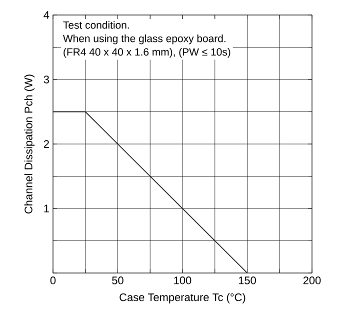 The image size is (341, 332). What do you see at coordinates (29, 144) in the screenshot?
I see `y-axis-title: Channel Dissipation Pch (W)` at bounding box center [29, 144].